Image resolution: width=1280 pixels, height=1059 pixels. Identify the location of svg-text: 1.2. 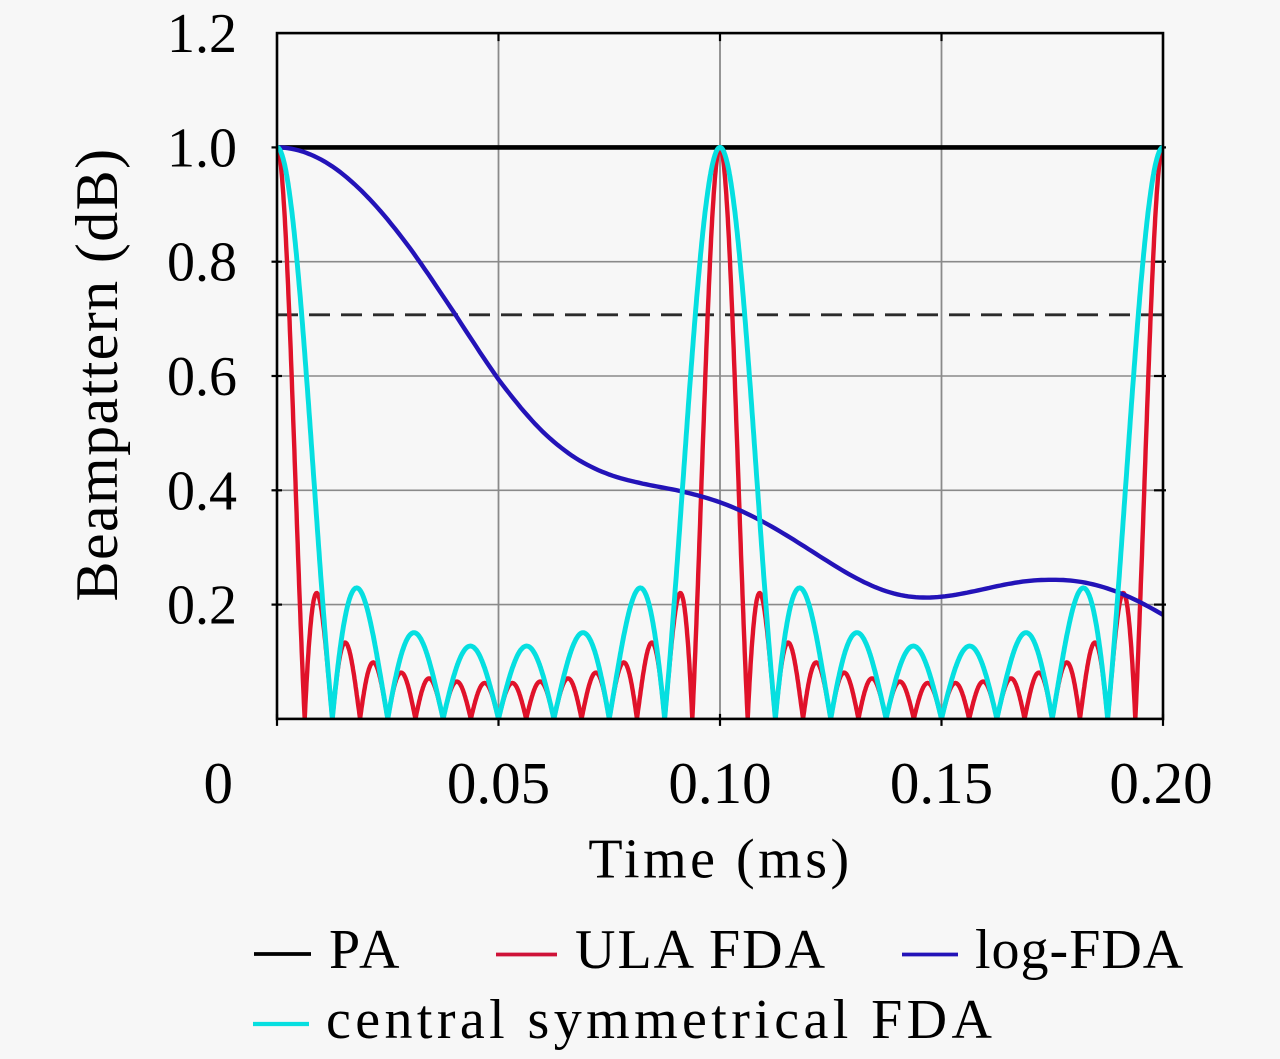
(202, 34).